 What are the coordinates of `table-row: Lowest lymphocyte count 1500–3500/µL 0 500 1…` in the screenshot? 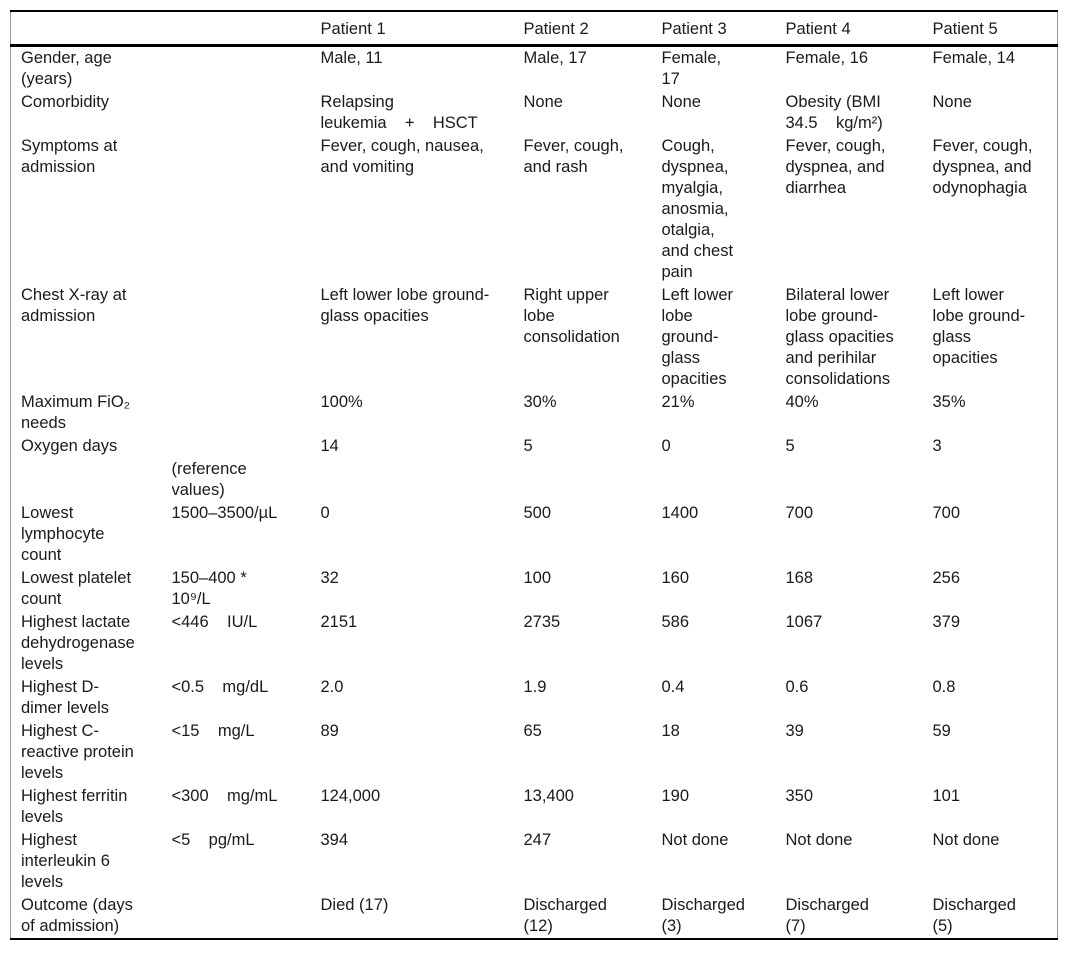 It's located at (534, 534).